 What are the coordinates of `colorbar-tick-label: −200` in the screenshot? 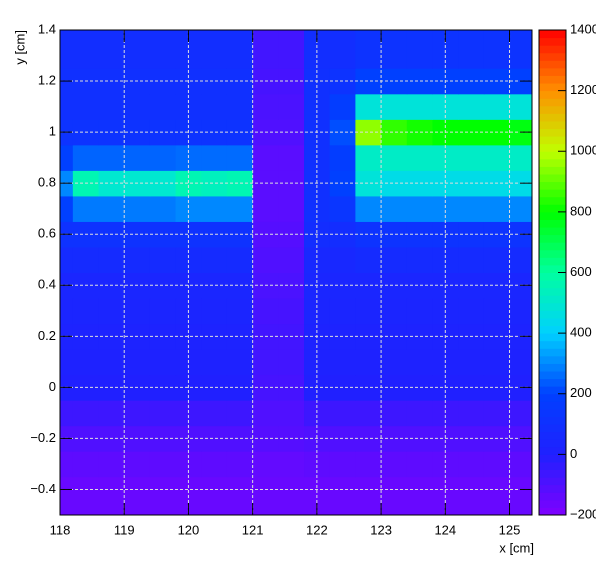 It's located at (583, 513).